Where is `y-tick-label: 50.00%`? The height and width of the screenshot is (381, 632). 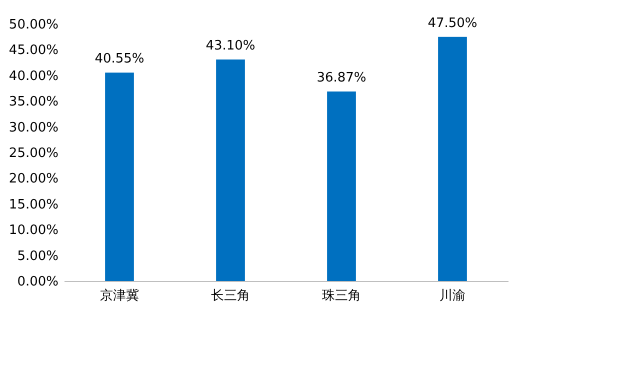
y-tick-label: 50.00% is located at coordinates (33, 25).